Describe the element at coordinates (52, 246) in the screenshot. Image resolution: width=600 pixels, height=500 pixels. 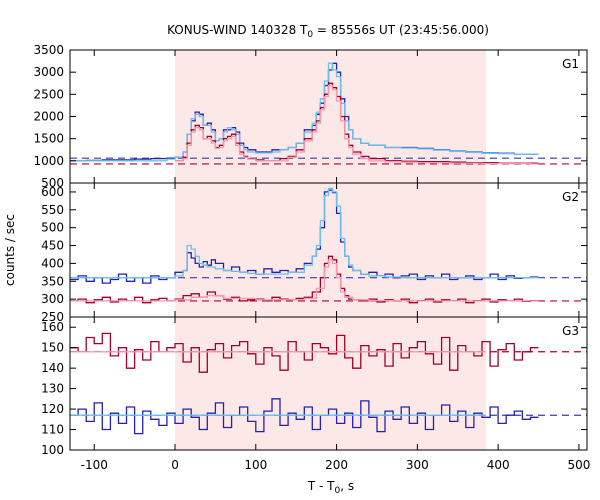
I see `y-tick-label: 450` at that location.